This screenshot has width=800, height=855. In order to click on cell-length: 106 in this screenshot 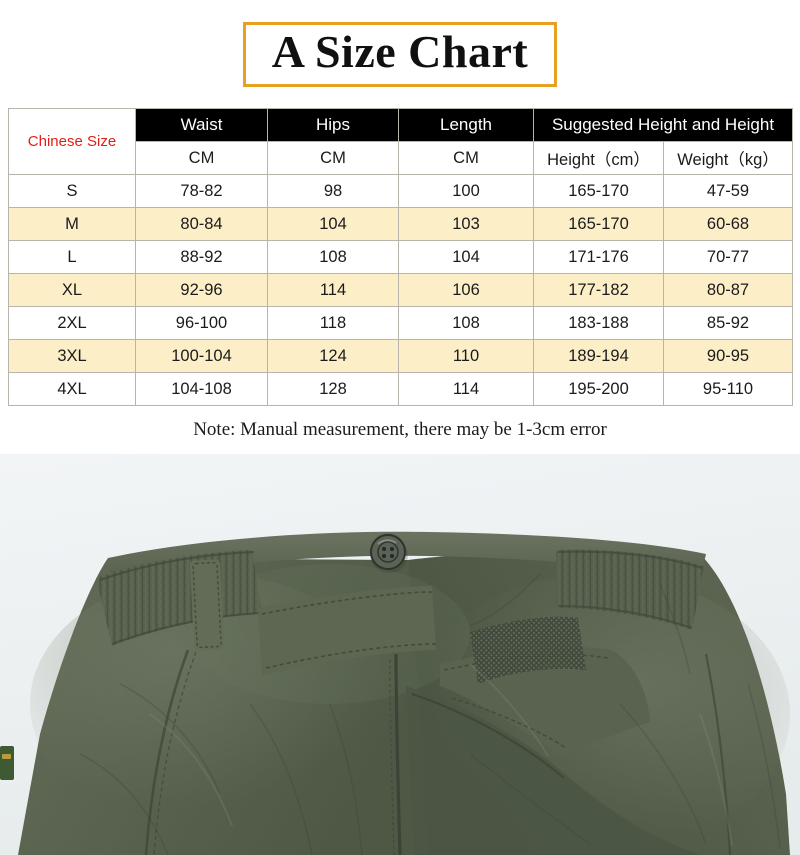, I will do `click(466, 290)`.